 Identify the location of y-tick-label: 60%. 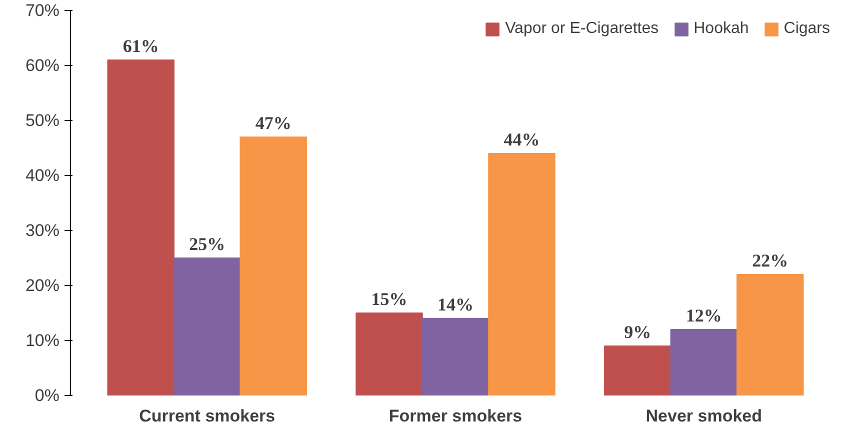
(42, 65).